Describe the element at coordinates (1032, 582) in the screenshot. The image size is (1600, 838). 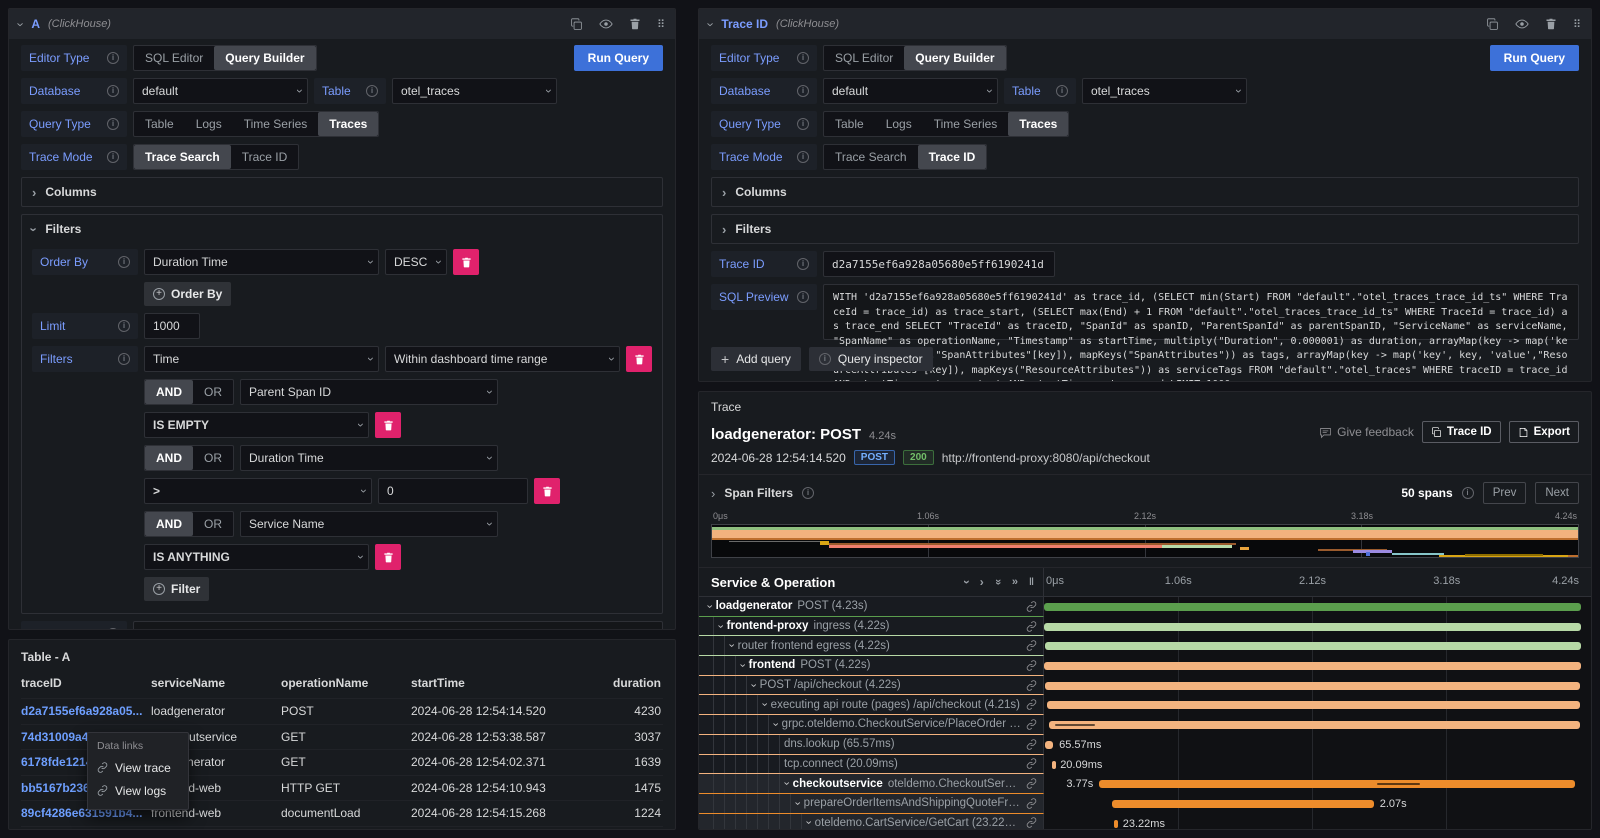
I see `column-resize-handle: ‖` at that location.